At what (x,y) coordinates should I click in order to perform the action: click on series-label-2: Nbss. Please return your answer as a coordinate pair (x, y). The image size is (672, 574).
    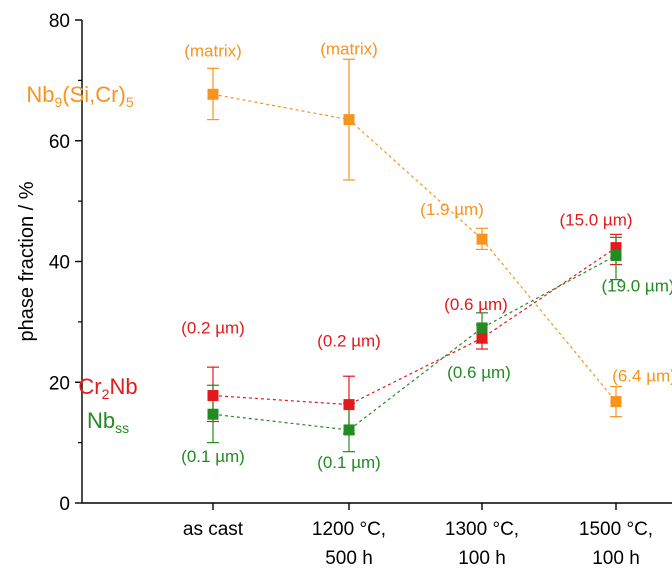
    Looking at the image, I should click on (108, 422).